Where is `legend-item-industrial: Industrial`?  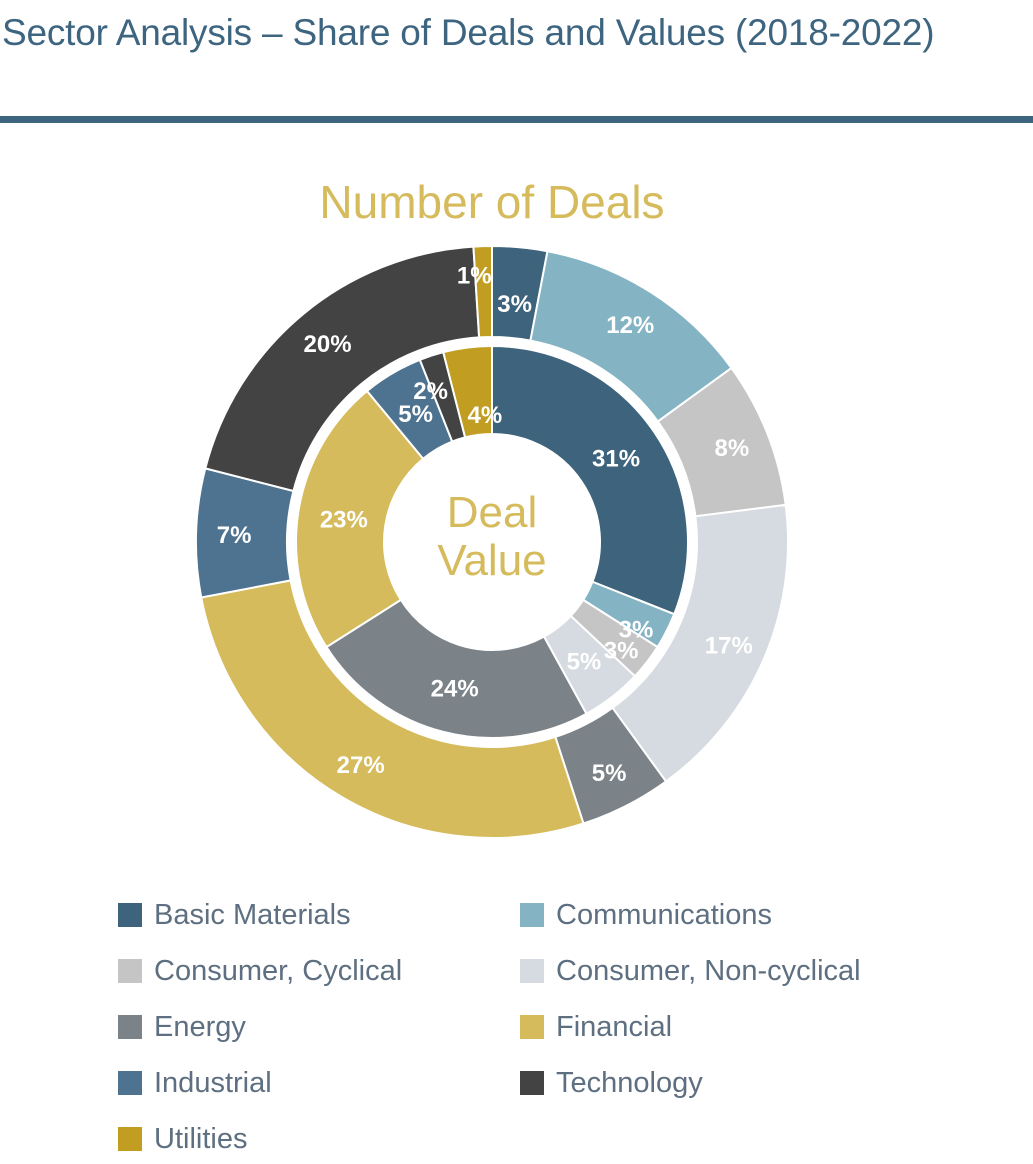 legend-item-industrial: Industrial is located at coordinates (319, 1083).